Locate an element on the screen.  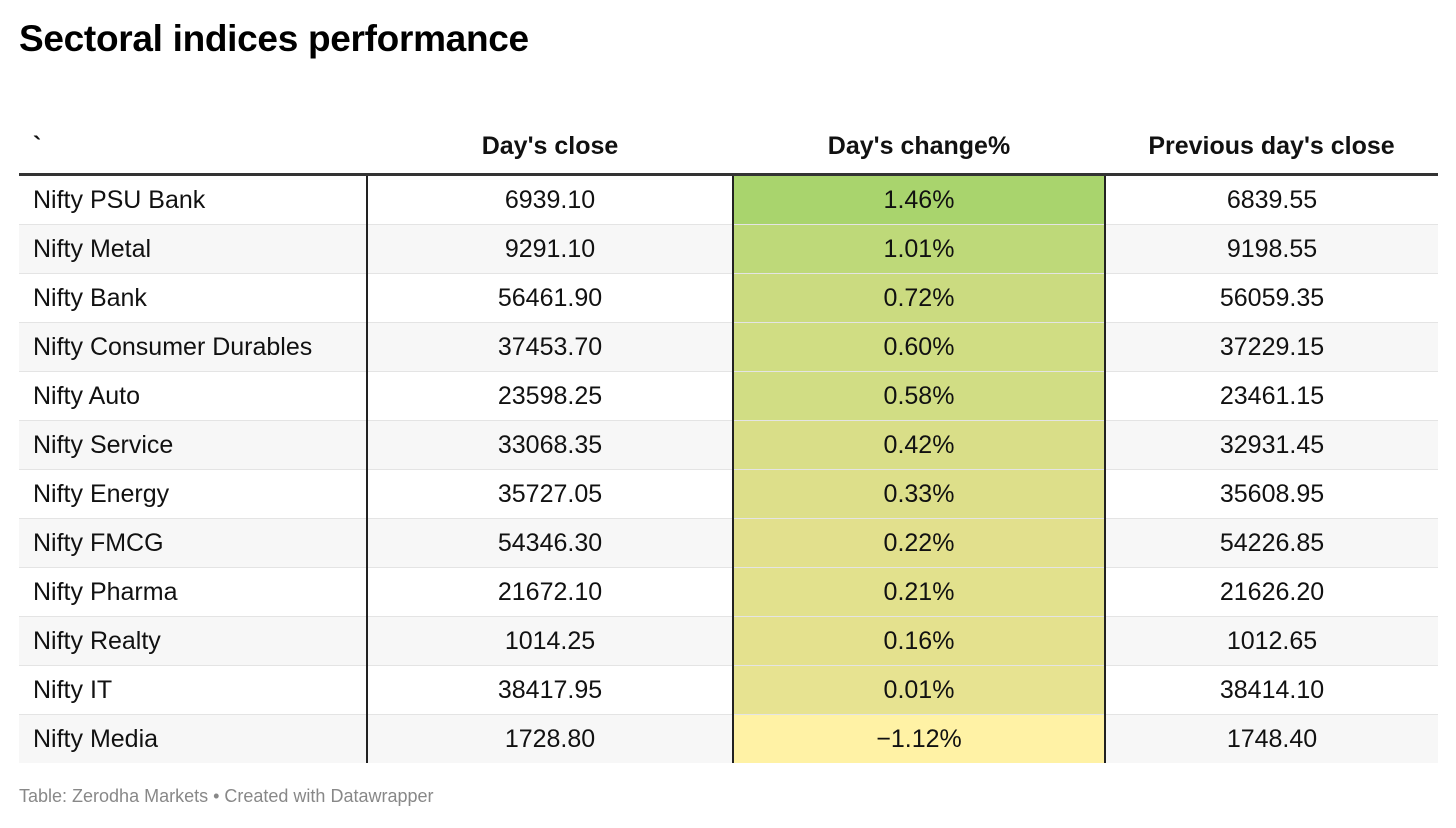
days-change-cell: −1.12% is located at coordinates (919, 738).